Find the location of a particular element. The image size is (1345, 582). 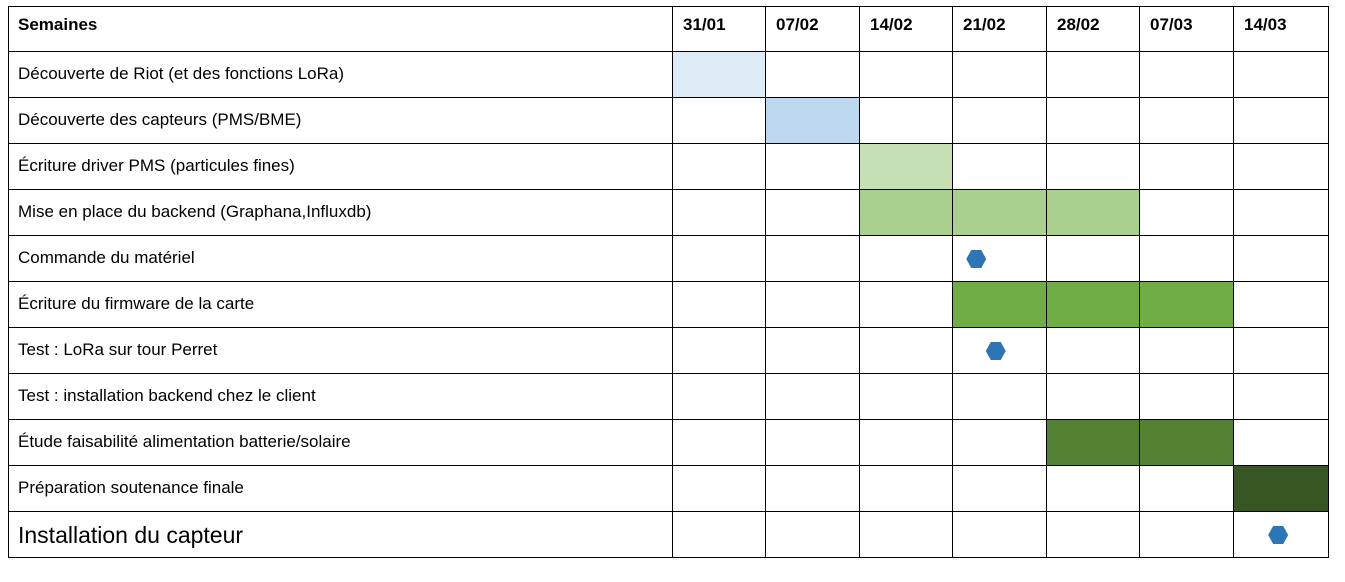

task-row: Commande du matériel is located at coordinates (668, 258).